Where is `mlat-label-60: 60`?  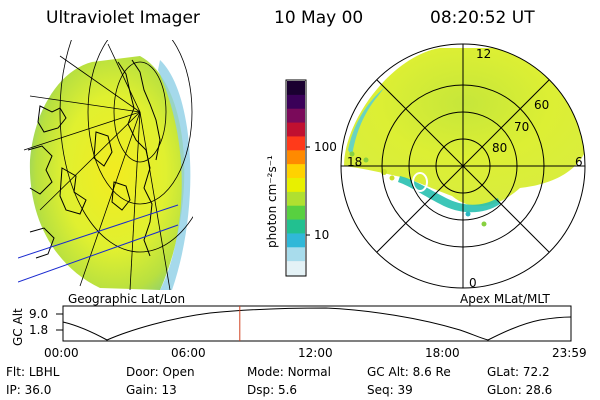
mlat-label-60: 60 is located at coordinates (542, 105).